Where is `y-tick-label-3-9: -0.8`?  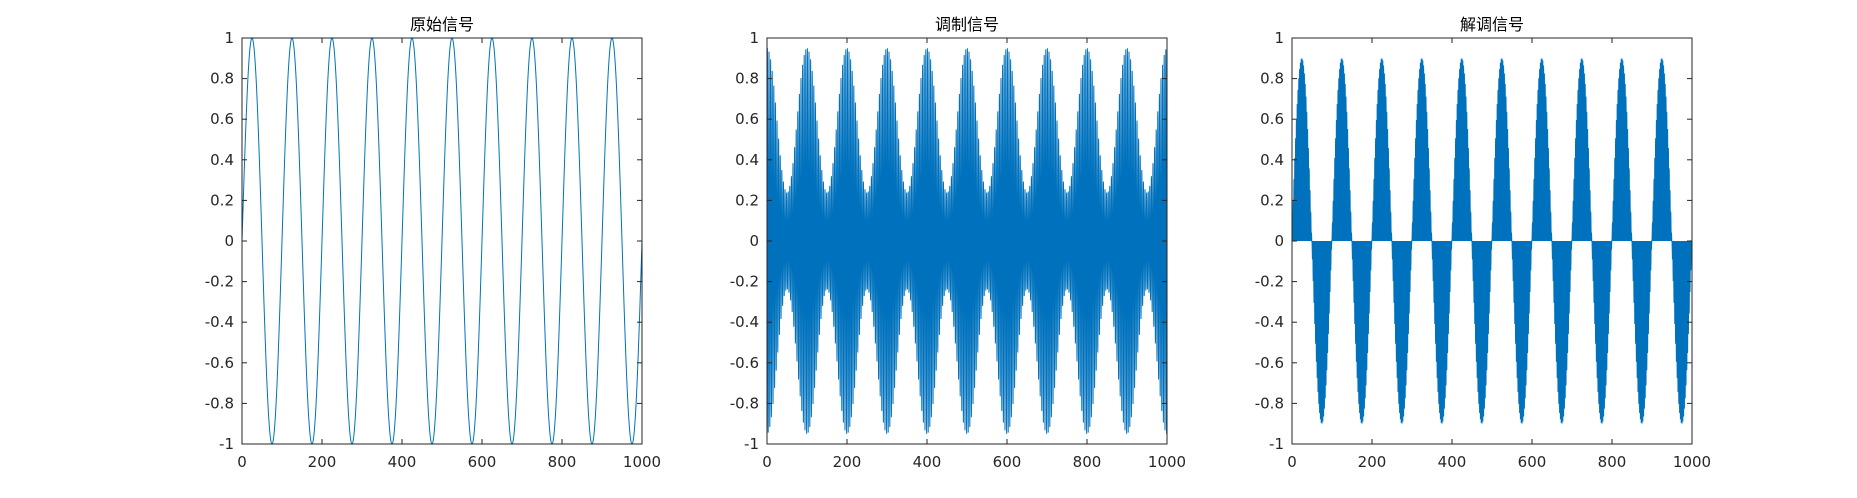
y-tick-label-3-9: -0.8 is located at coordinates (1269, 403).